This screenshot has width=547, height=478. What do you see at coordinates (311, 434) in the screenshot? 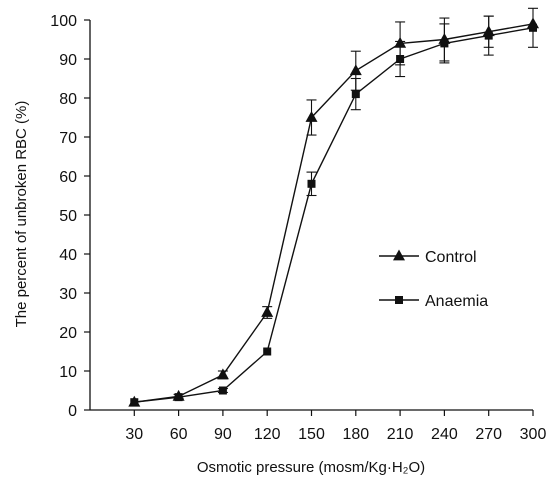
I see `x-tick-label: 150` at bounding box center [311, 434].